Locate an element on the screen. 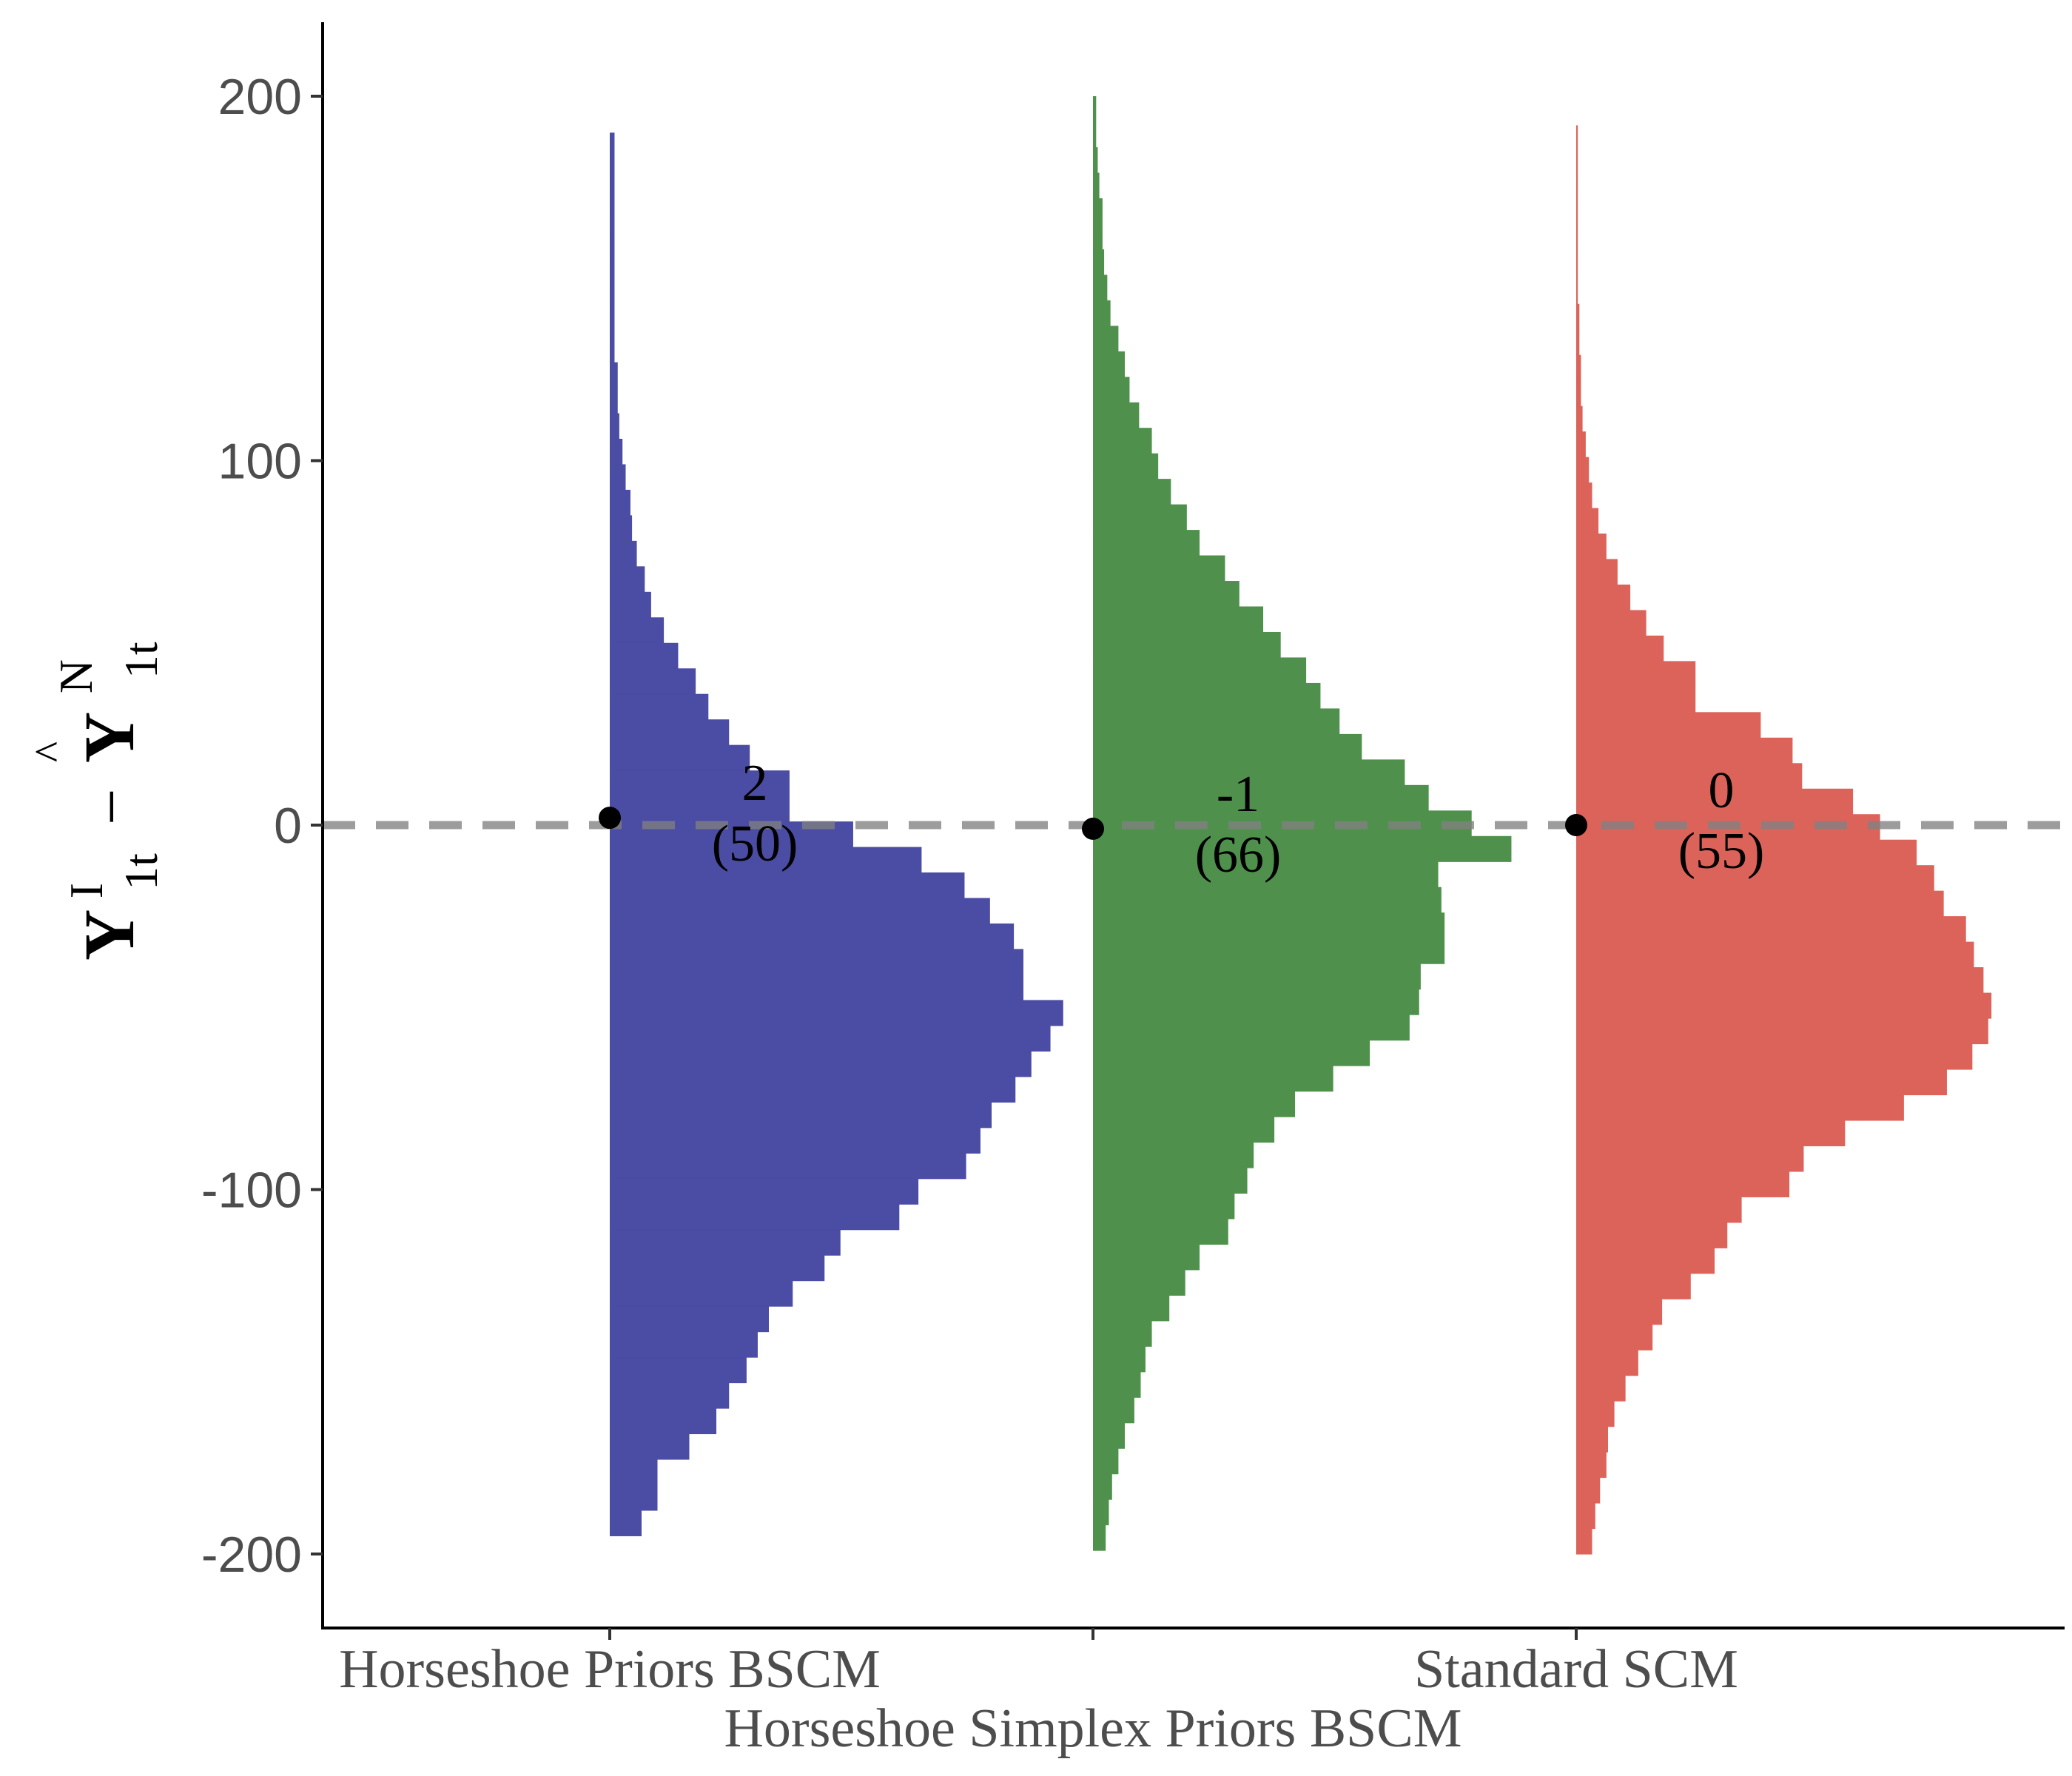  annot-count-standard-scm: (55) is located at coordinates (1721, 851).